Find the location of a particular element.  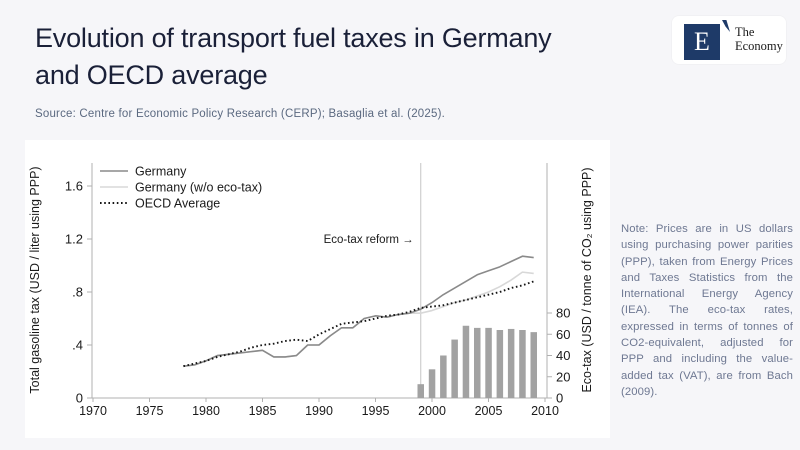

series-line-germany is located at coordinates (358, 311).